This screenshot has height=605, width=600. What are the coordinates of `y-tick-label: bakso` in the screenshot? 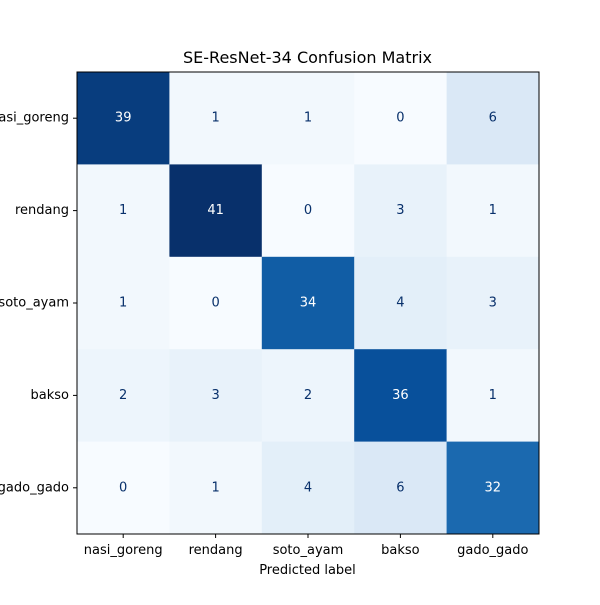 It's located at (50, 395).